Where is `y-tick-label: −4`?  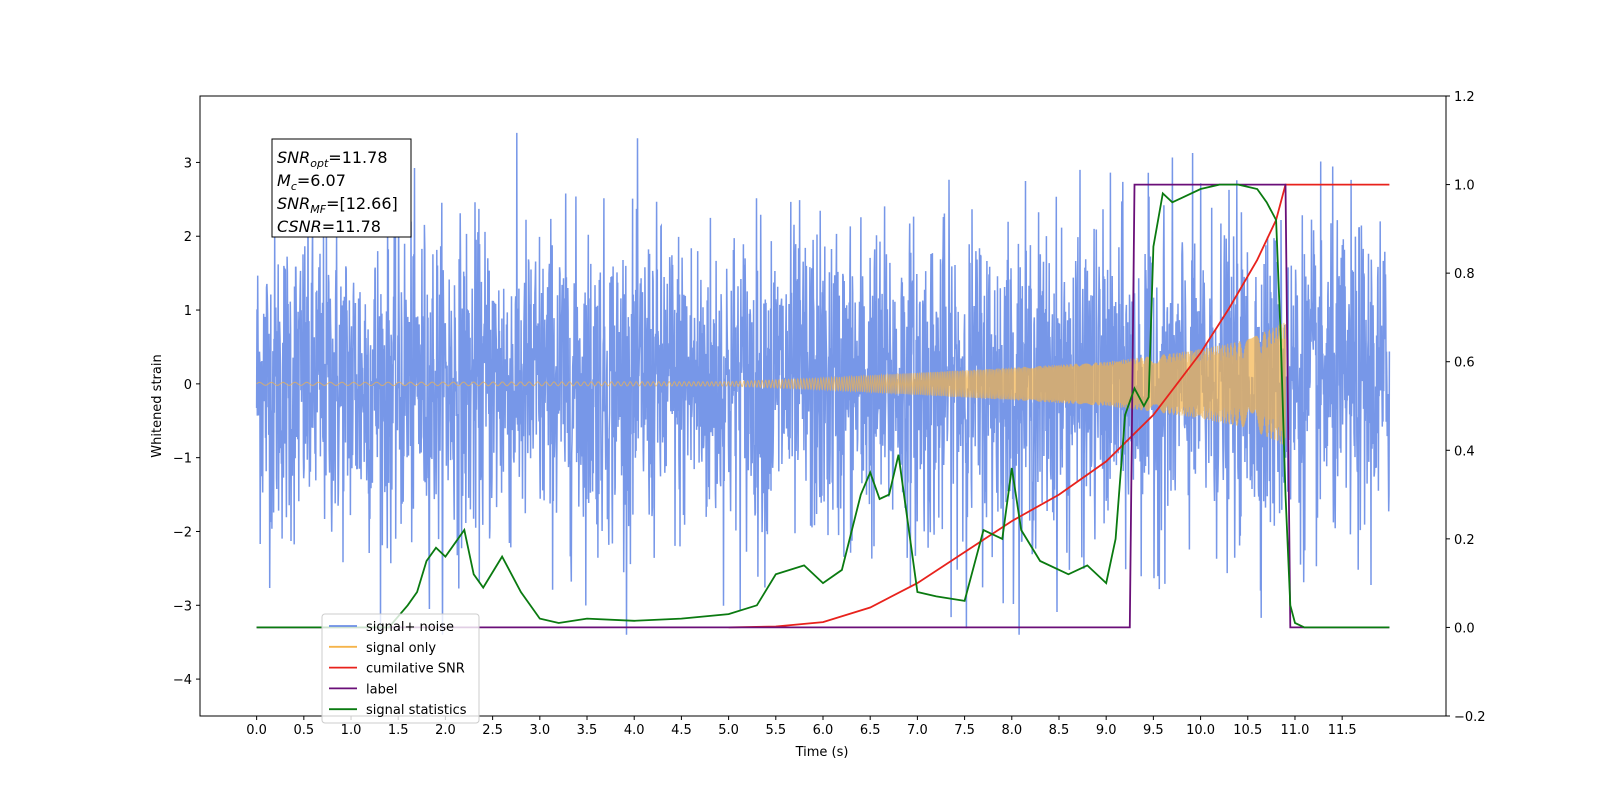 y-tick-label: −4 is located at coordinates (182, 680).